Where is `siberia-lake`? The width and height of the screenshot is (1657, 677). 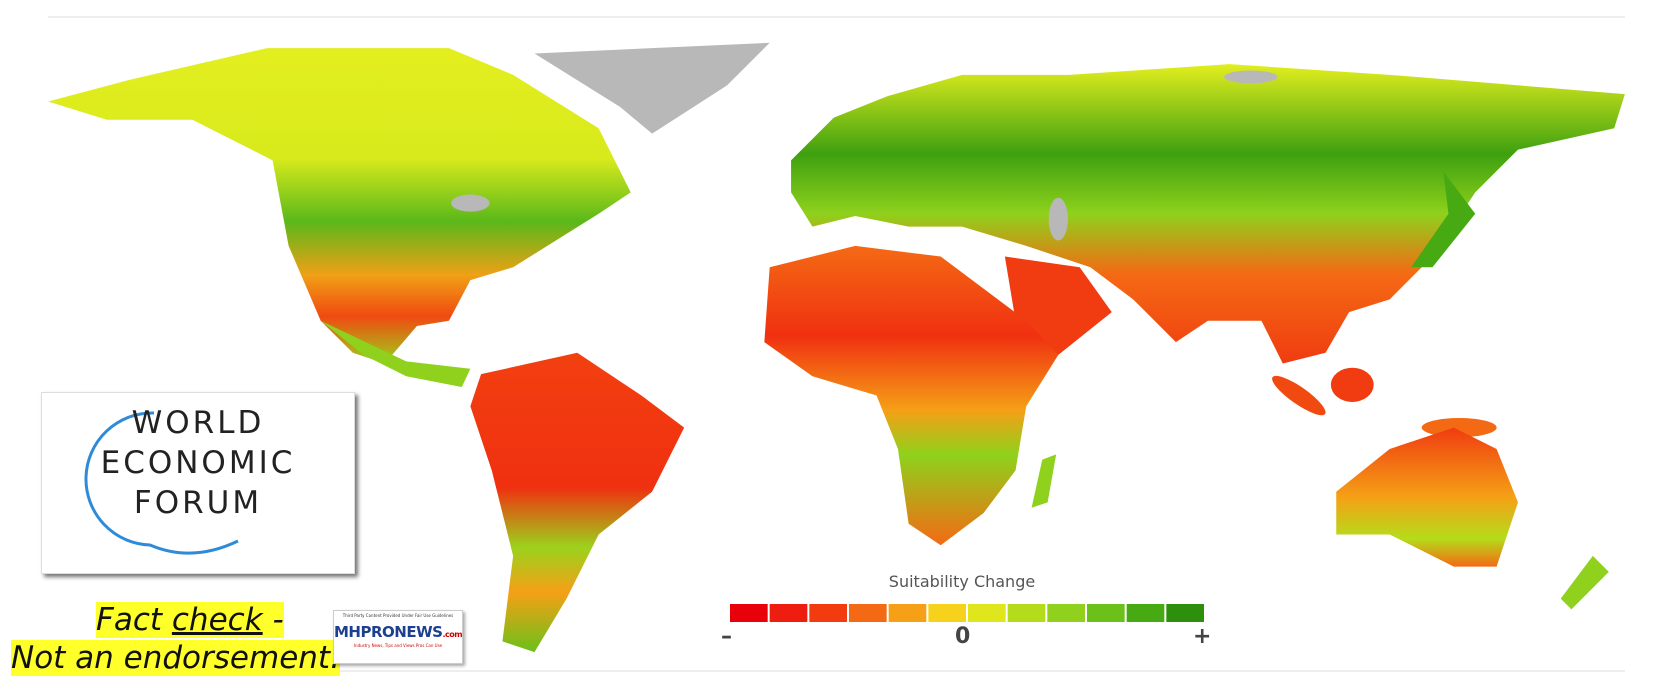
siberia-lake is located at coordinates (1251, 77).